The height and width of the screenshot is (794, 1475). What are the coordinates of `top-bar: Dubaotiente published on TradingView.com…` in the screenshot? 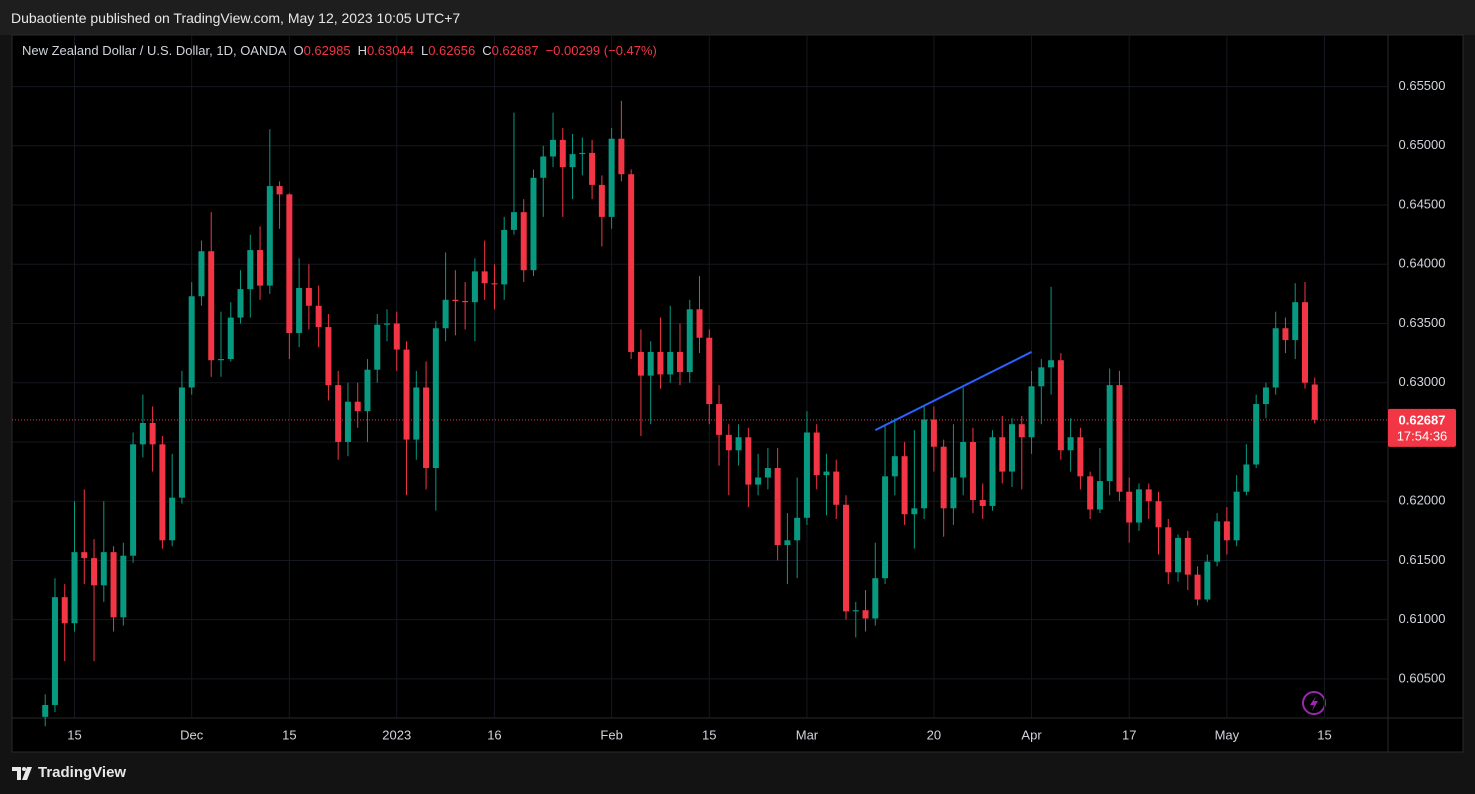 It's located at (737, 17).